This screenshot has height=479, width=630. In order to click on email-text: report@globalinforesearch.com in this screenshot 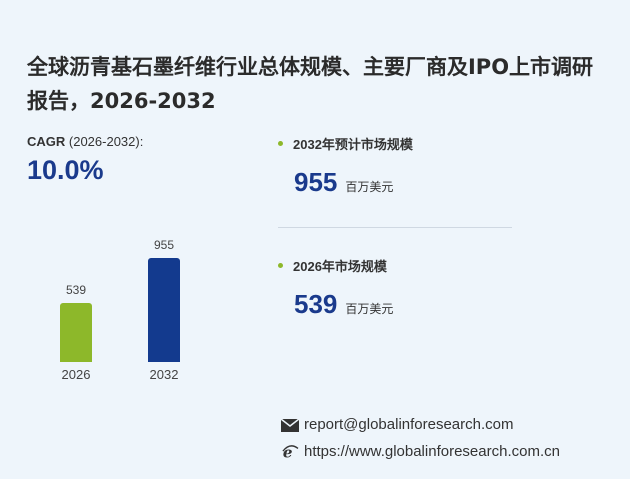, I will do `click(409, 424)`.